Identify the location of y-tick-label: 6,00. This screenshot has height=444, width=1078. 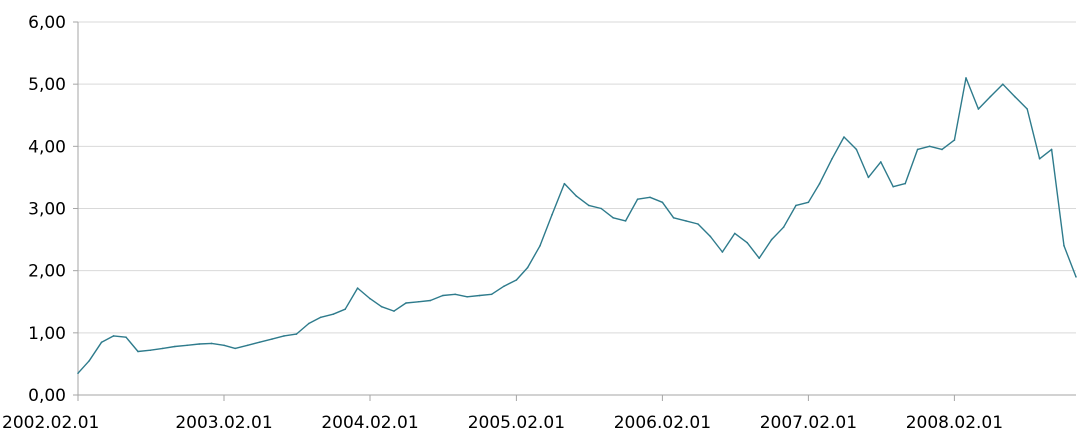
(47, 23).